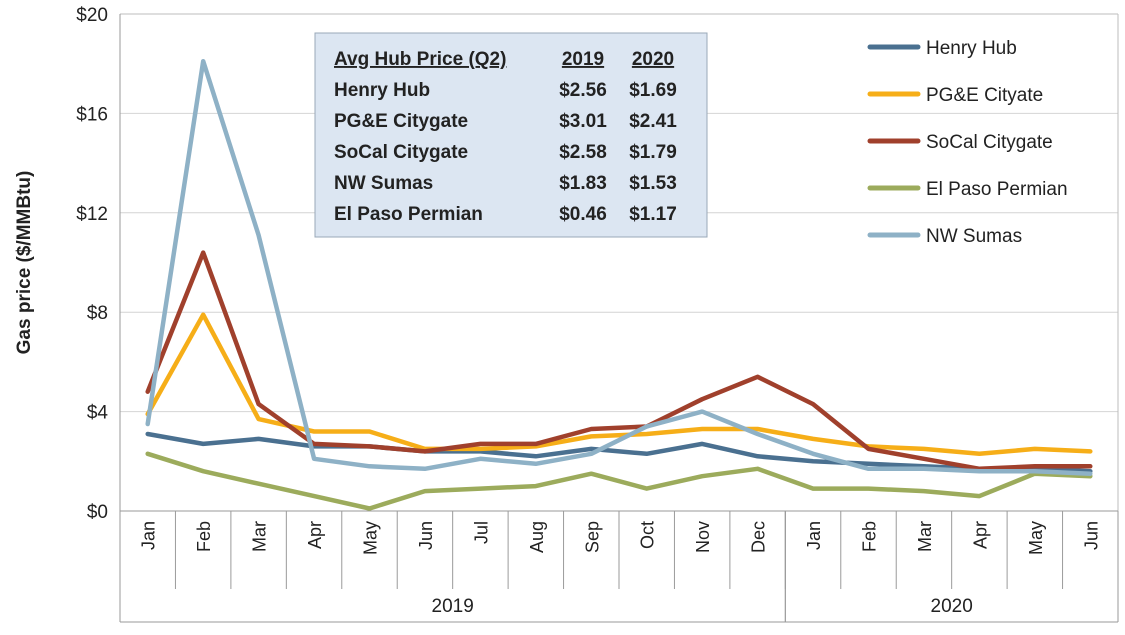 This screenshot has width=1125, height=635. What do you see at coordinates (989, 142) in the screenshot?
I see `legend-label: SoCal Citygate` at bounding box center [989, 142].